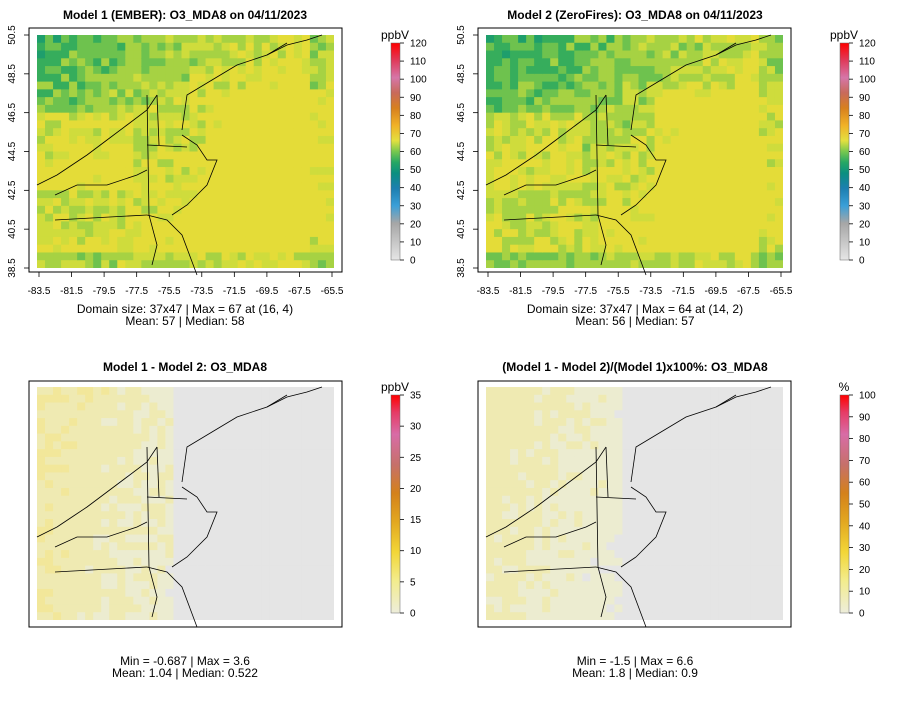  Describe the element at coordinates (461, 74) in the screenshot. I see `y-tick-label: 48.5` at that location.